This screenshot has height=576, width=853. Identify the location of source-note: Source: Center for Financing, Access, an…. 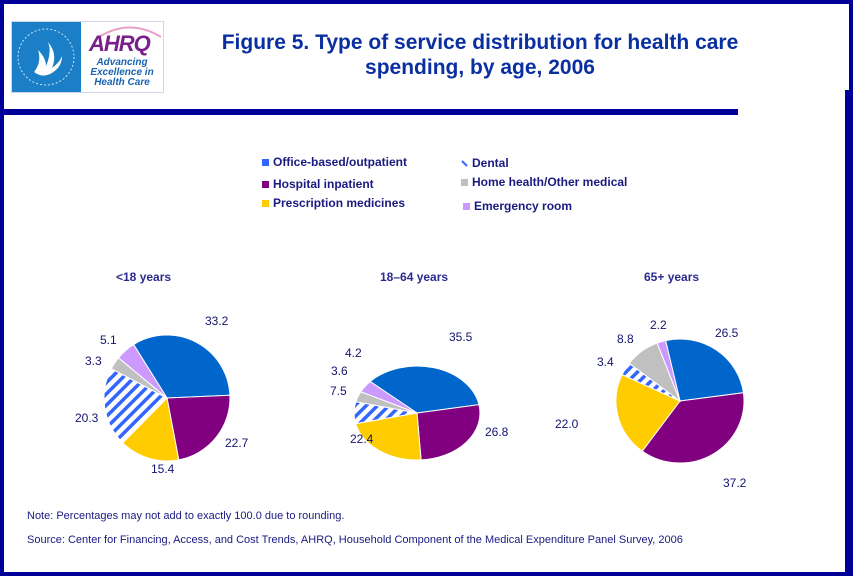
(355, 540).